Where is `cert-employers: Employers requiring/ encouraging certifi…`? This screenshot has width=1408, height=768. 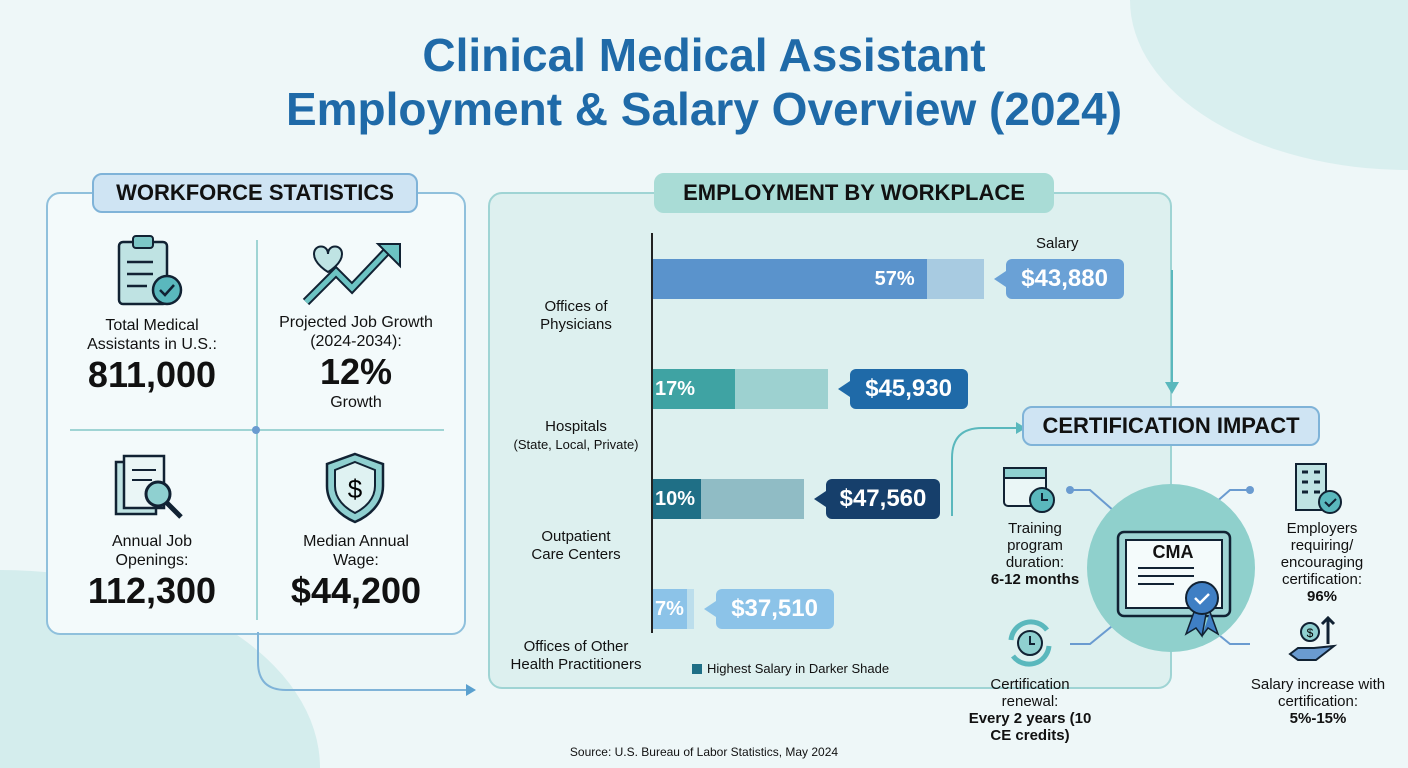 cert-employers: Employers requiring/ encouraging certifi… is located at coordinates (1322, 562).